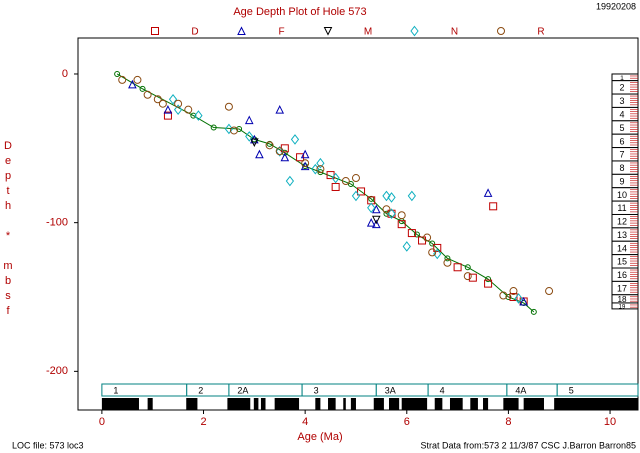  I want to click on core-label: 7, so click(621, 155).